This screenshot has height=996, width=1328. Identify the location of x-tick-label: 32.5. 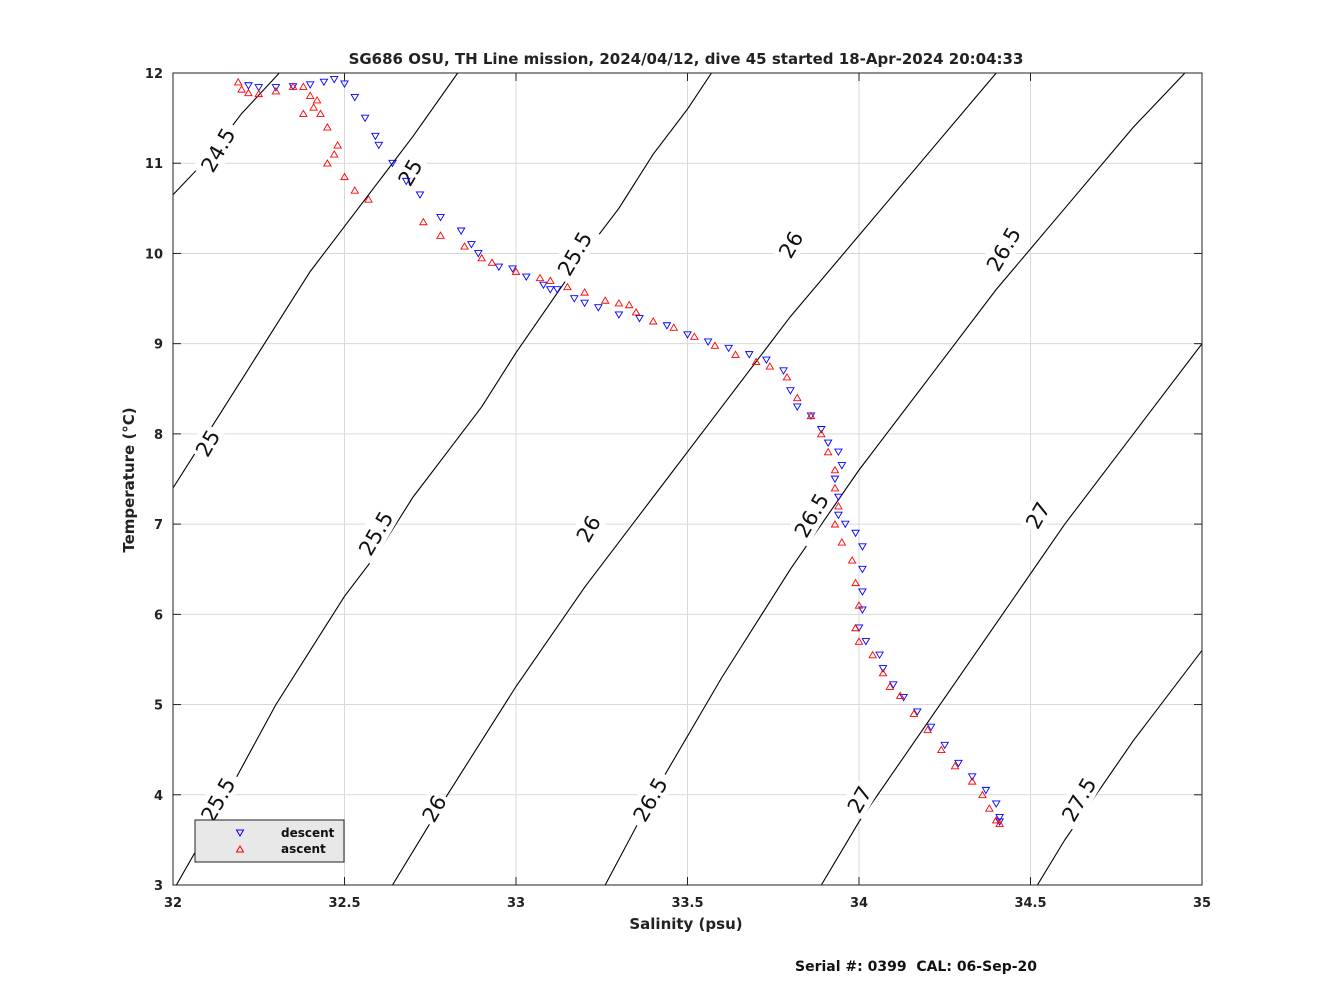
(344, 903).